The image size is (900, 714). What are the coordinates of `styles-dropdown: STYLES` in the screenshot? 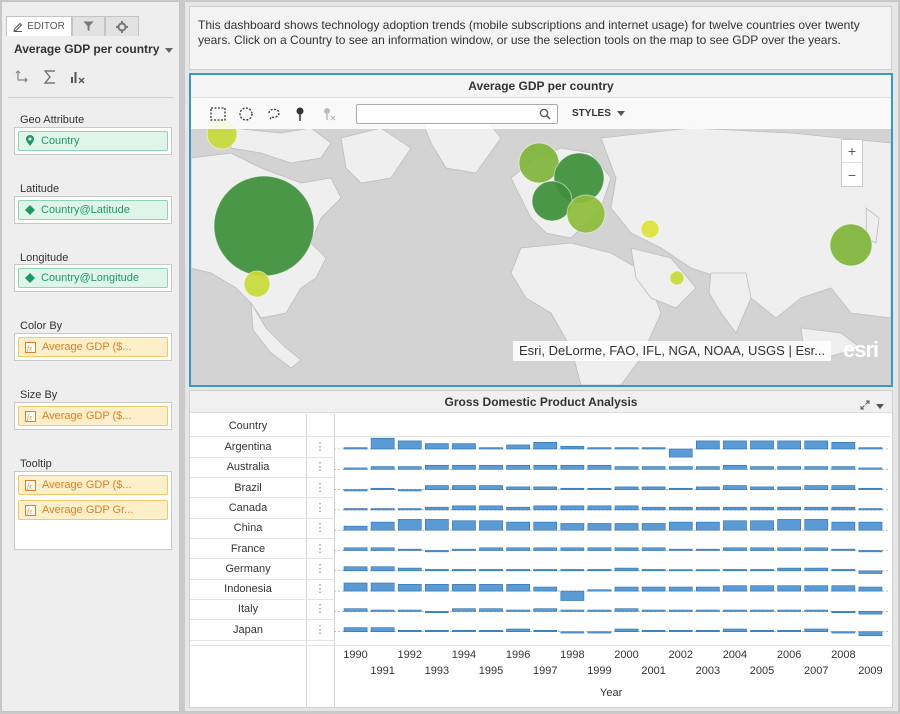 It's located at (598, 113).